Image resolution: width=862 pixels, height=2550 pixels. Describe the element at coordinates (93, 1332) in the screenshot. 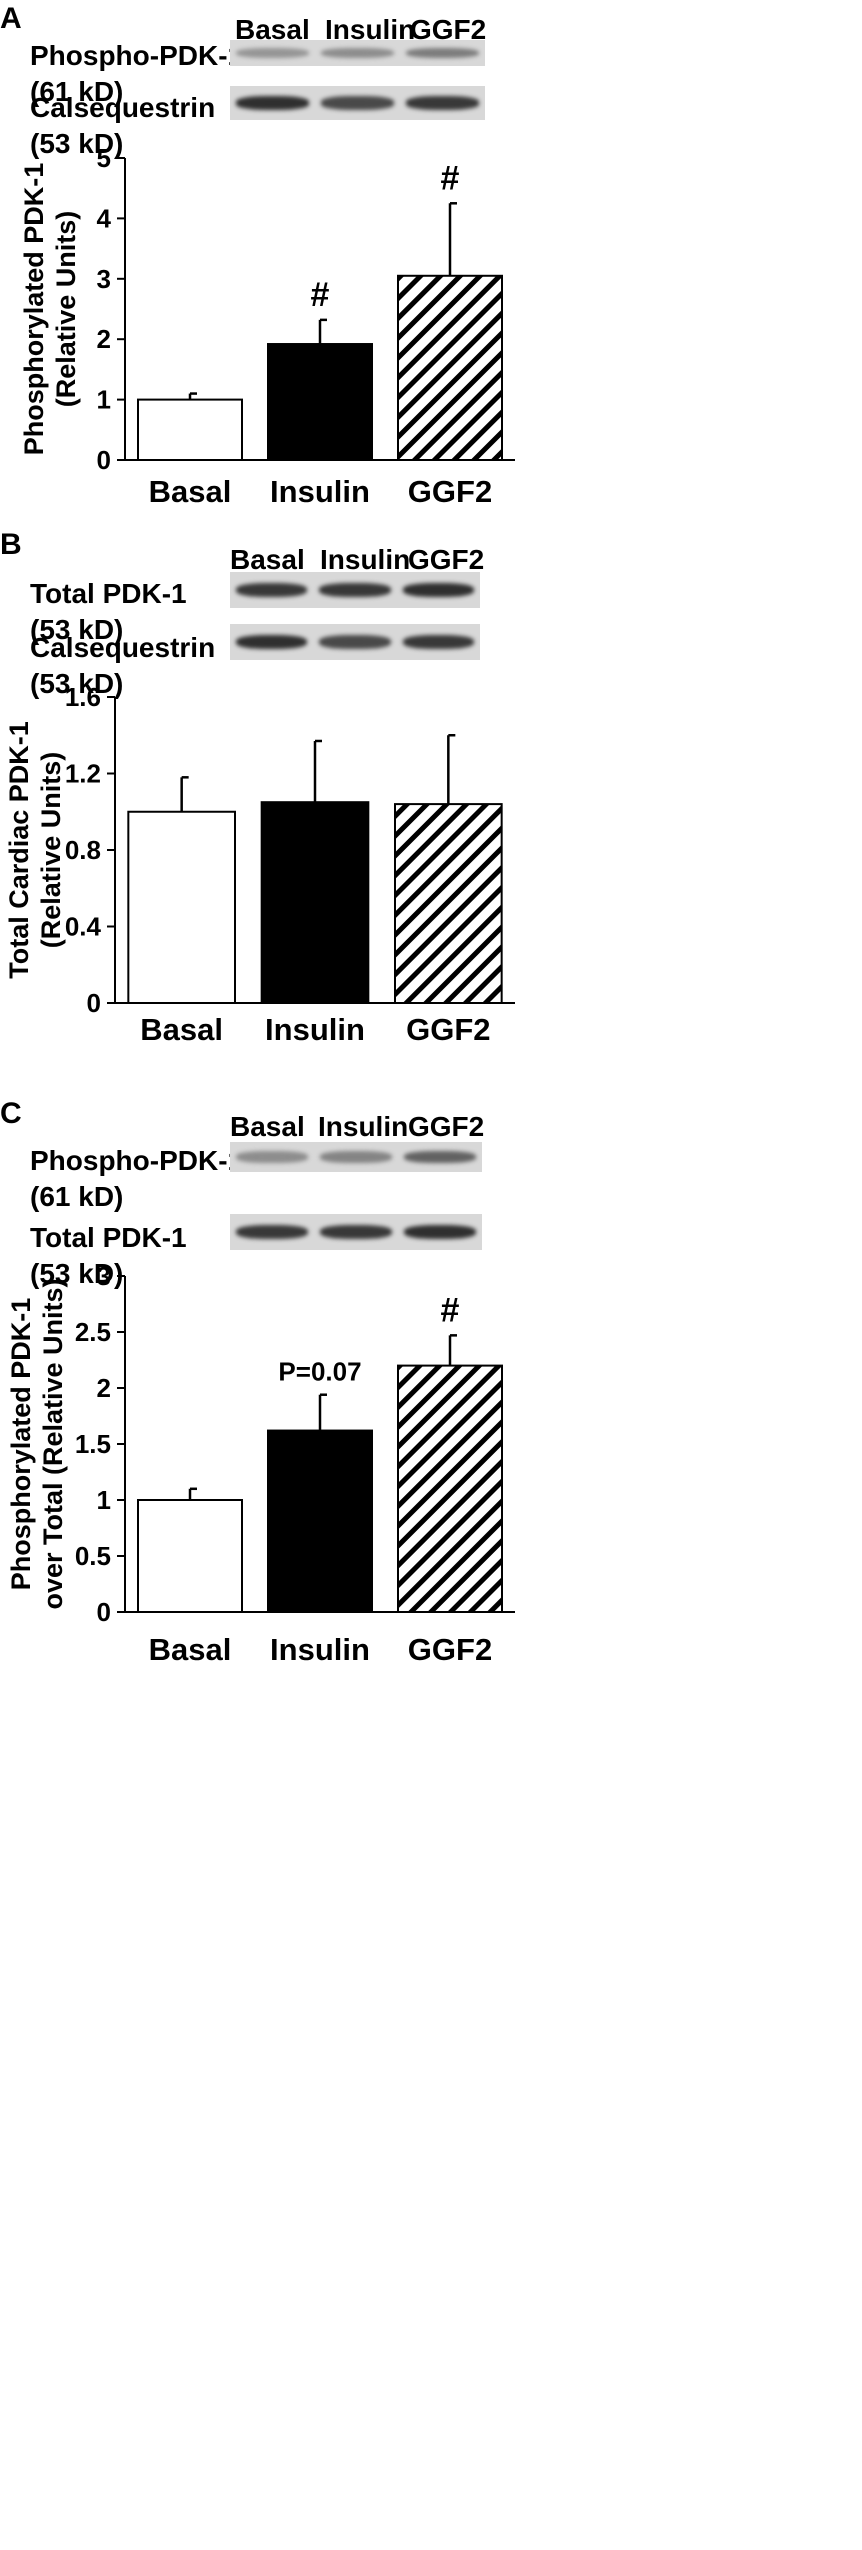

I see `y-tick-label: 2.5` at that location.